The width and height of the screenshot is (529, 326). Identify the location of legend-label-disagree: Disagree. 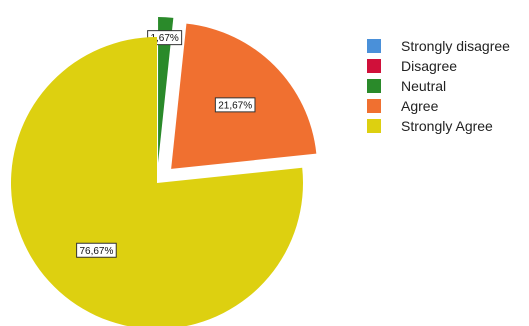
(429, 66).